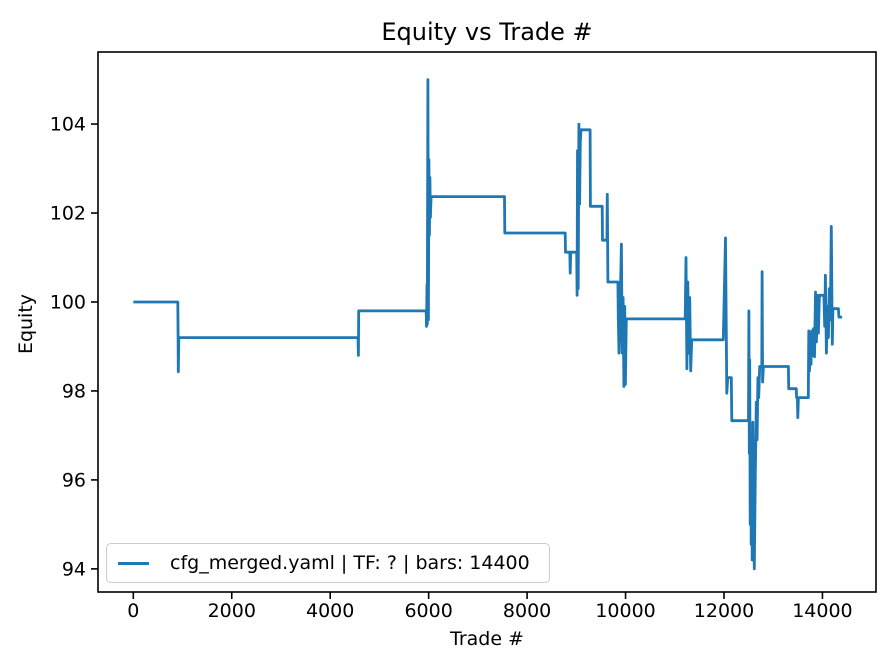 The image size is (896, 672). Describe the element at coordinates (625, 611) in the screenshot. I see `x-tick-label: 10000` at that location.